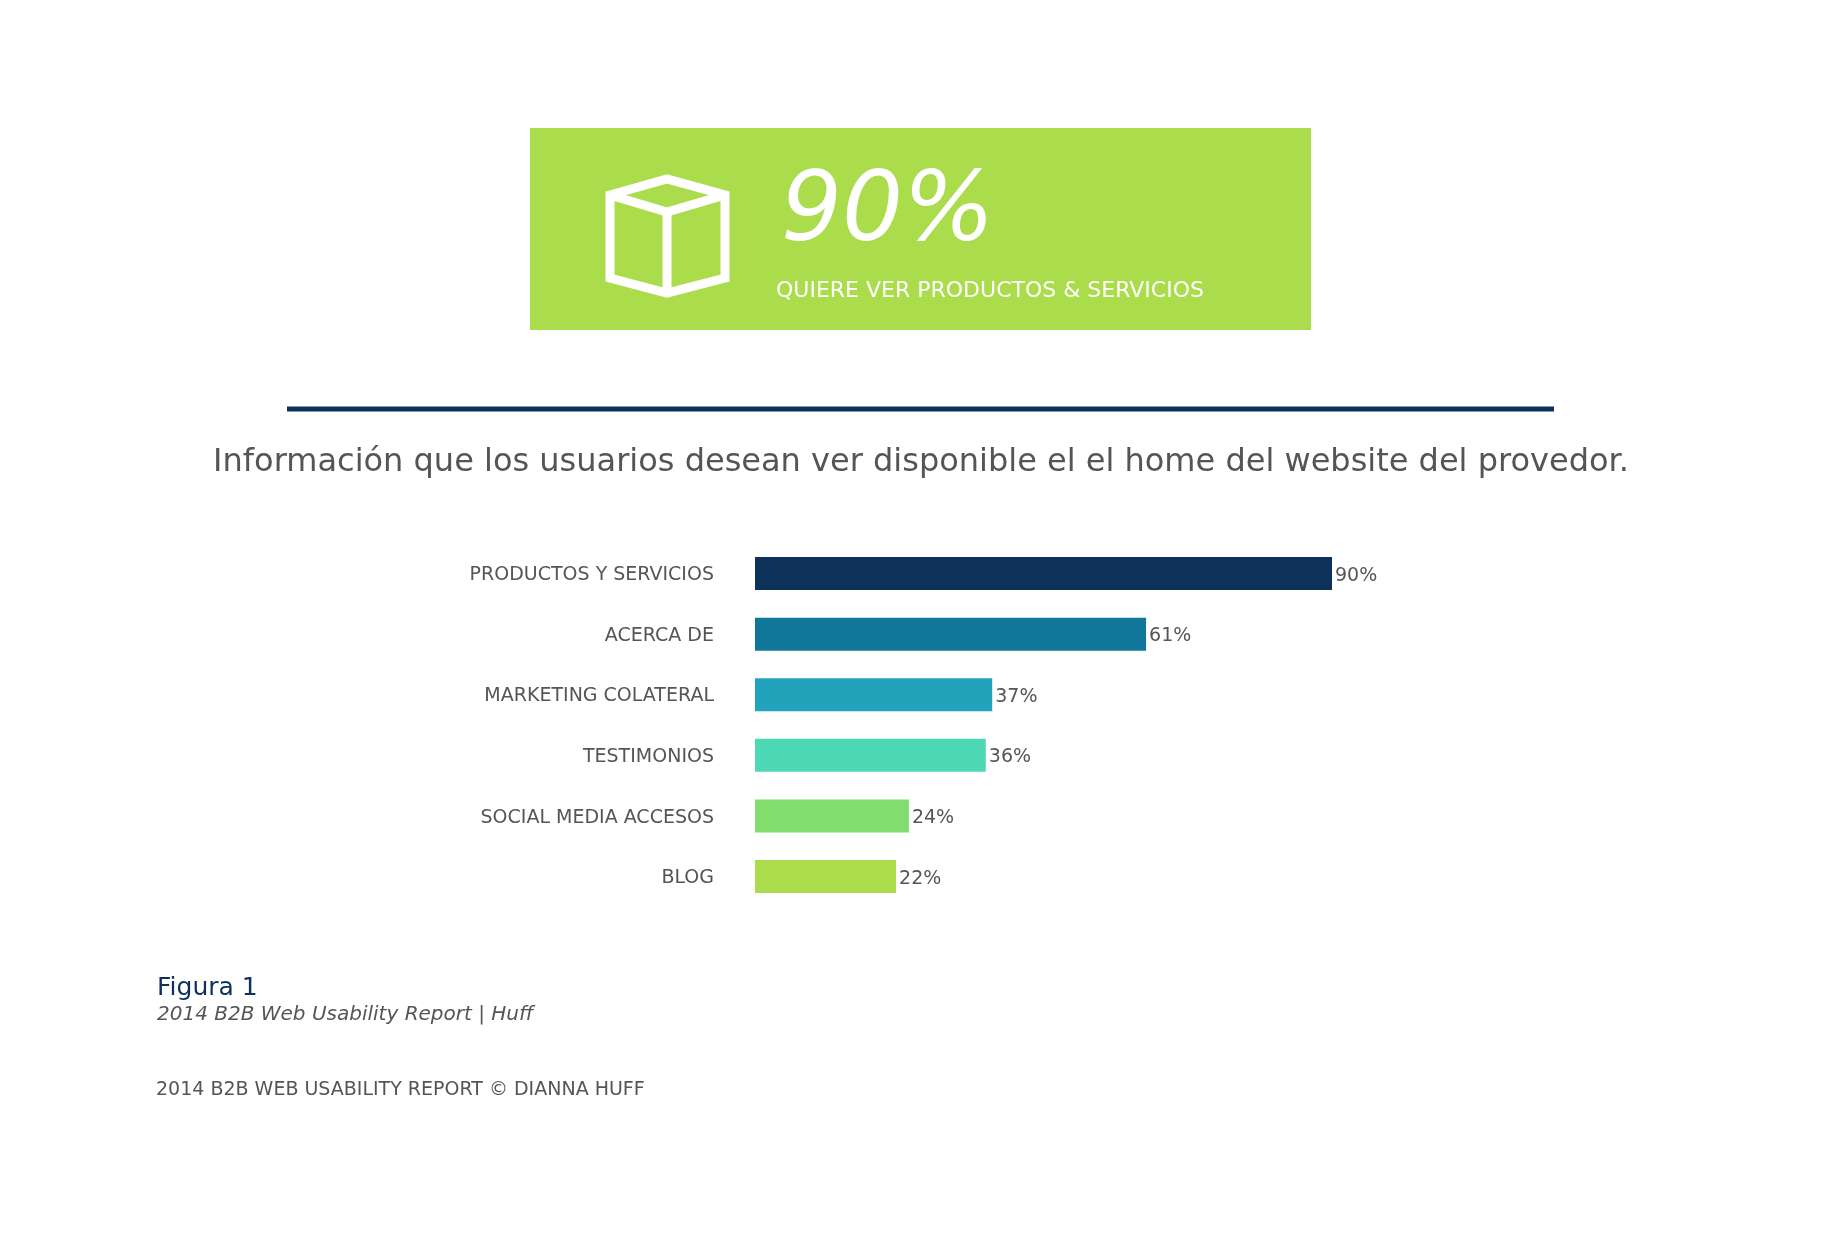  What do you see at coordinates (933, 815) in the screenshot?
I see `data-label: 24%` at bounding box center [933, 815].